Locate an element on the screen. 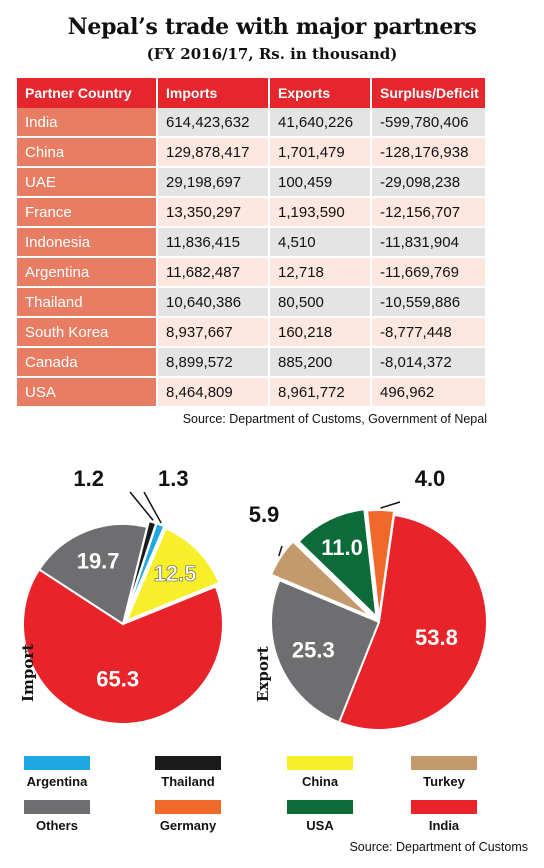 This screenshot has height=868, width=544. legend-item-india: India is located at coordinates (444, 816).